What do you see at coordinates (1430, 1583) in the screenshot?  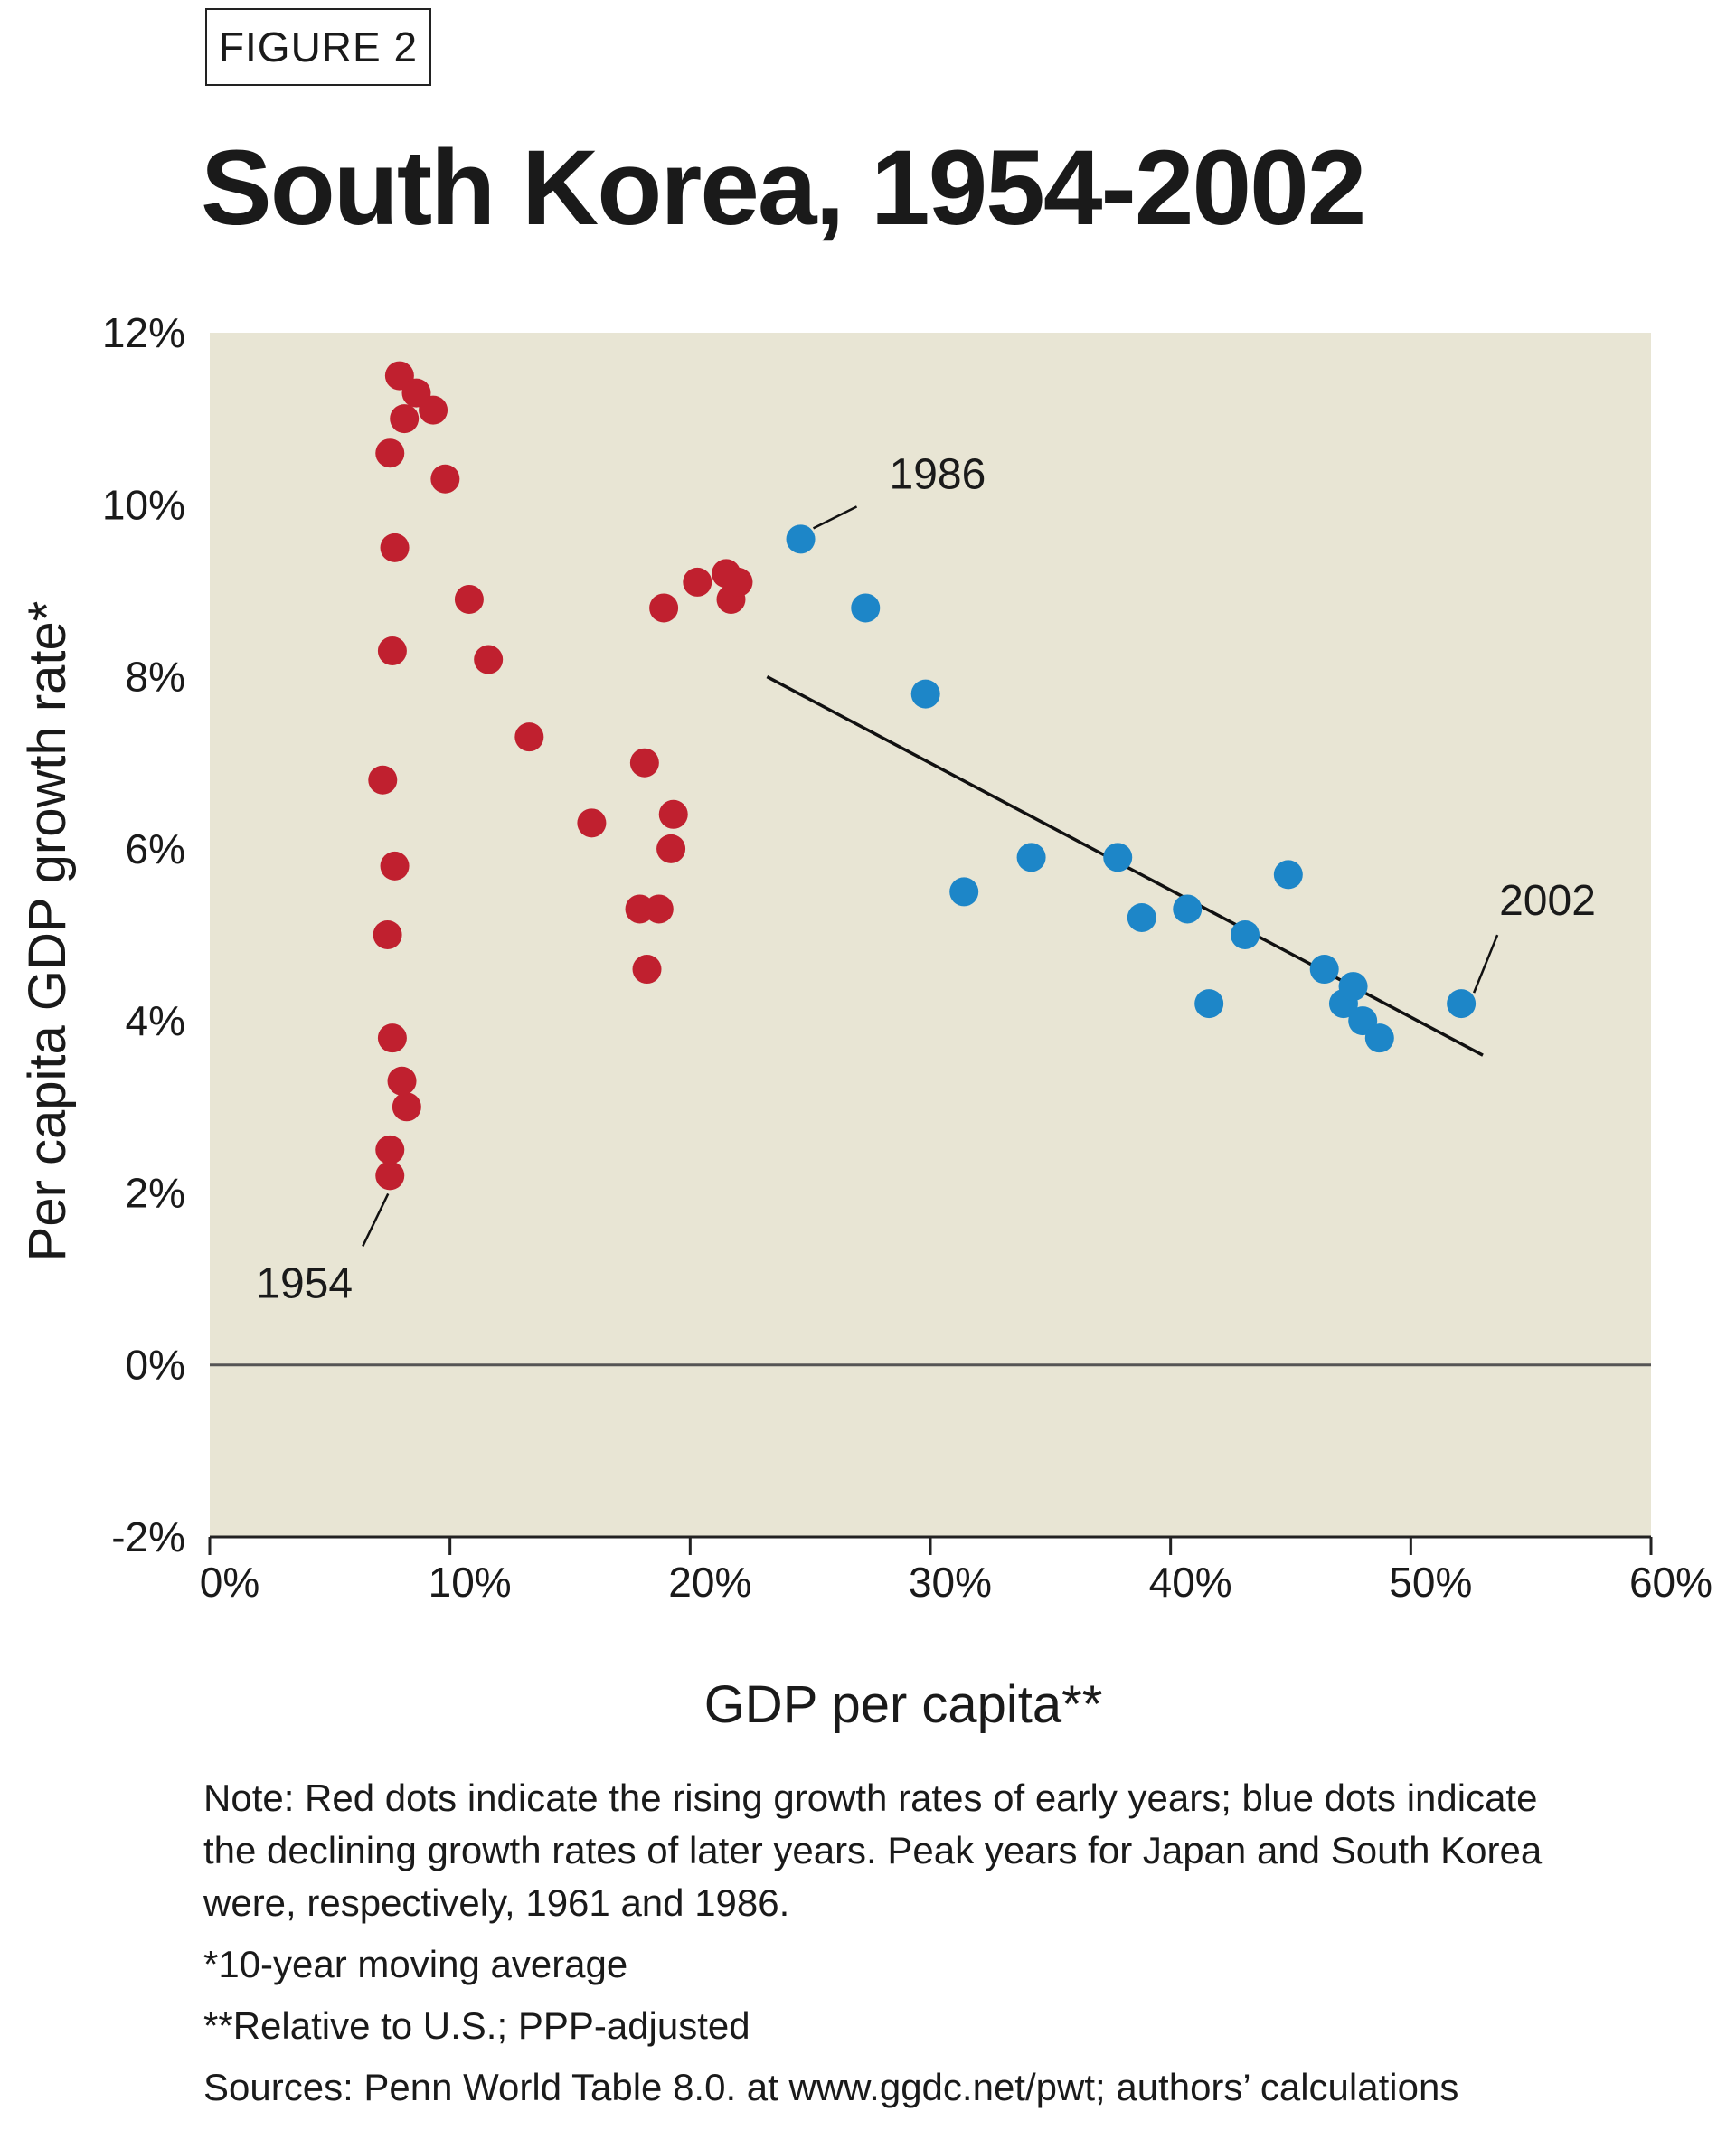 I see `x-tick-label: 50%` at bounding box center [1430, 1583].